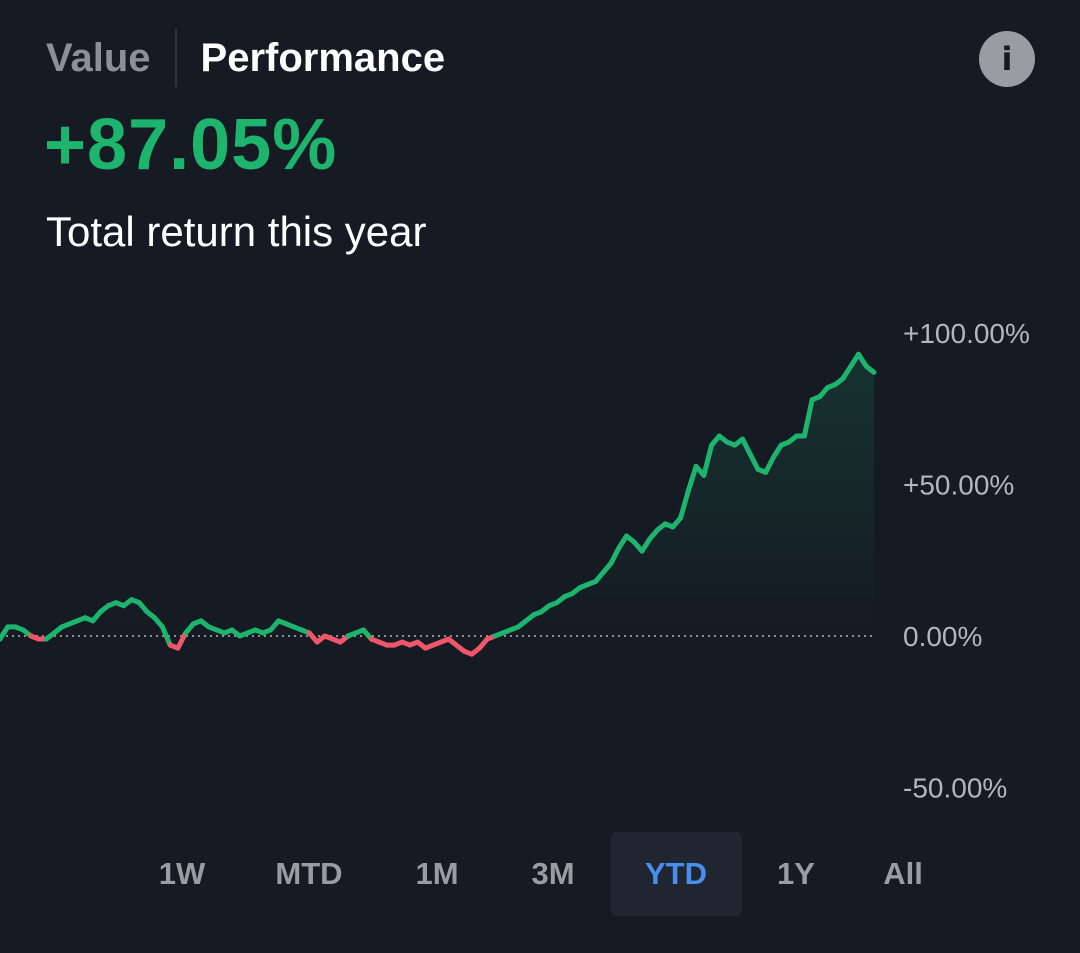 The height and width of the screenshot is (953, 1080). What do you see at coordinates (309, 874) in the screenshot?
I see `range-tab-mtd: MTD` at bounding box center [309, 874].